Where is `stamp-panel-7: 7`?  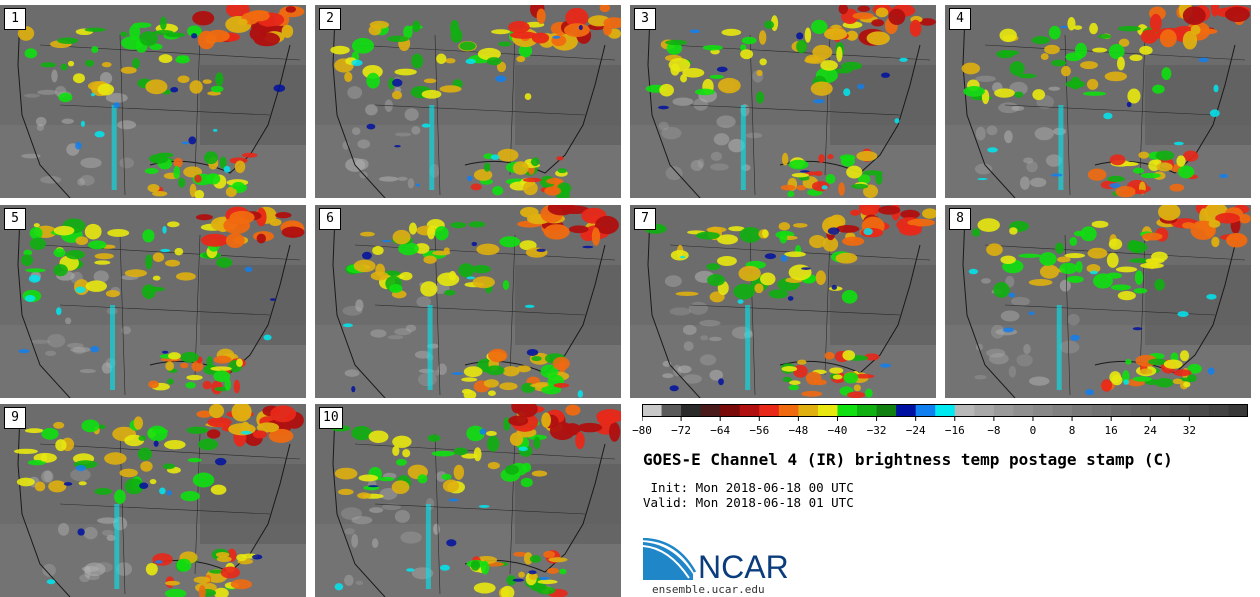 stamp-panel-7: 7 is located at coordinates (783, 301).